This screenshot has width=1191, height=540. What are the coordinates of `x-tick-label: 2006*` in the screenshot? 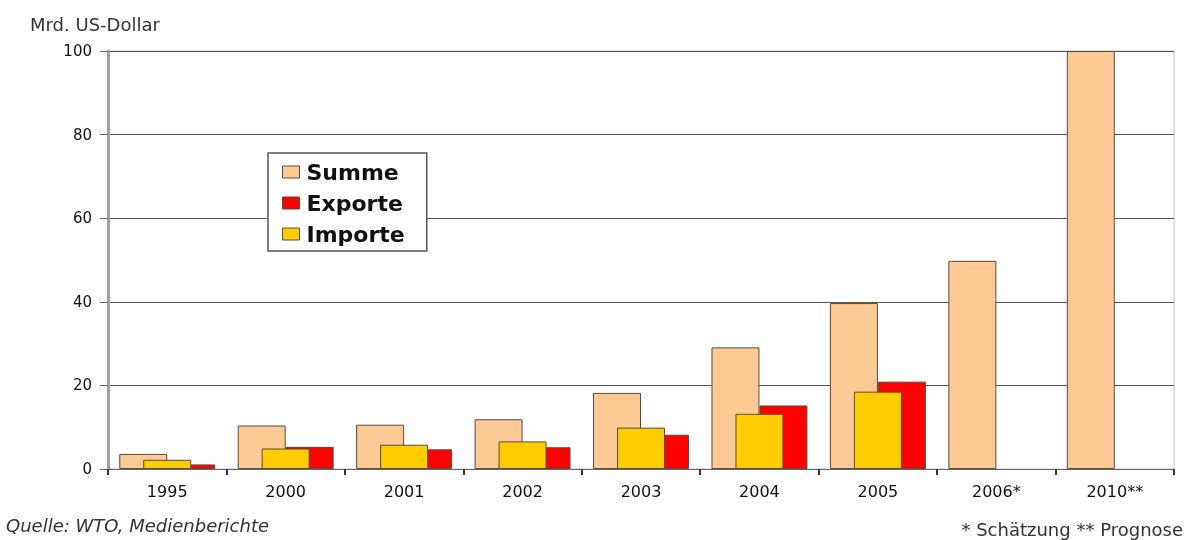 It's located at (996, 491).